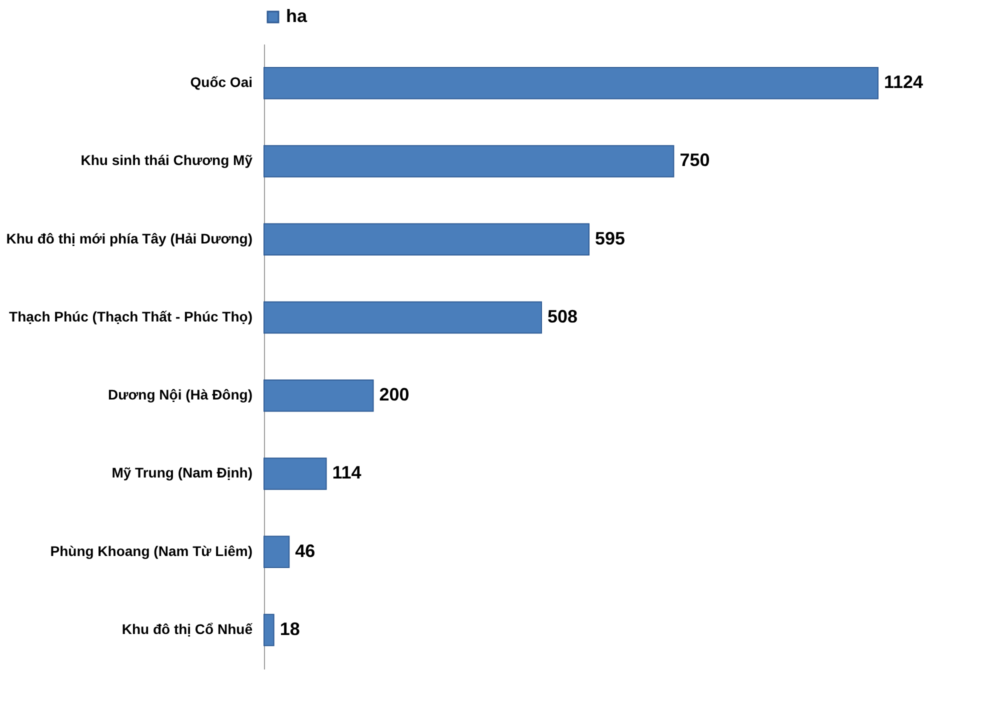  What do you see at coordinates (221, 82) in the screenshot?
I see `y-tick-label: Quốc Oai` at bounding box center [221, 82].